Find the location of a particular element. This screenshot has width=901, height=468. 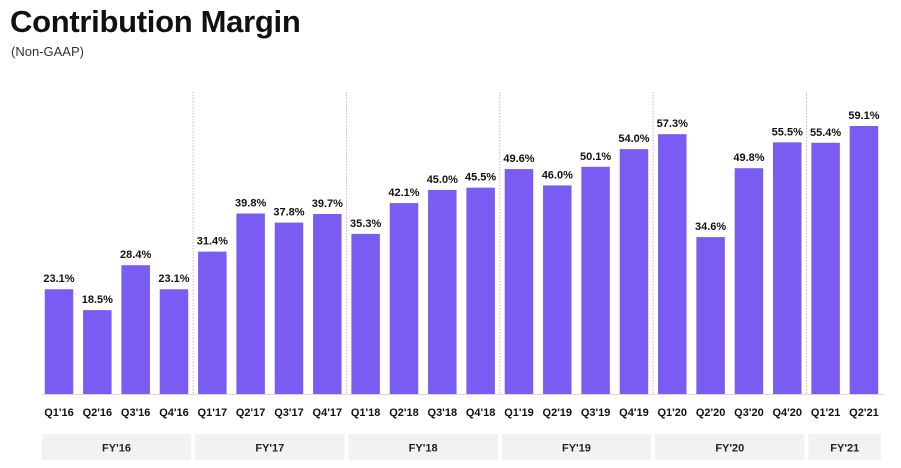

fiscal-year-label-fy-19: FY'19 is located at coordinates (576, 449).